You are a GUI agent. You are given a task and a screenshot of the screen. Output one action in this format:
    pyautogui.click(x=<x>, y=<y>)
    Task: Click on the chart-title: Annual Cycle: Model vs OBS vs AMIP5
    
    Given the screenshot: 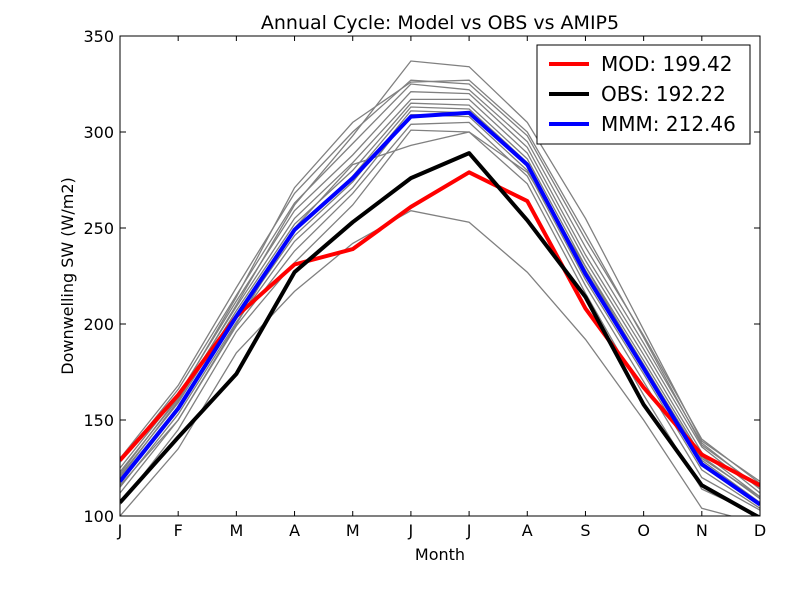 What is the action you would take?
    pyautogui.click(x=440, y=23)
    